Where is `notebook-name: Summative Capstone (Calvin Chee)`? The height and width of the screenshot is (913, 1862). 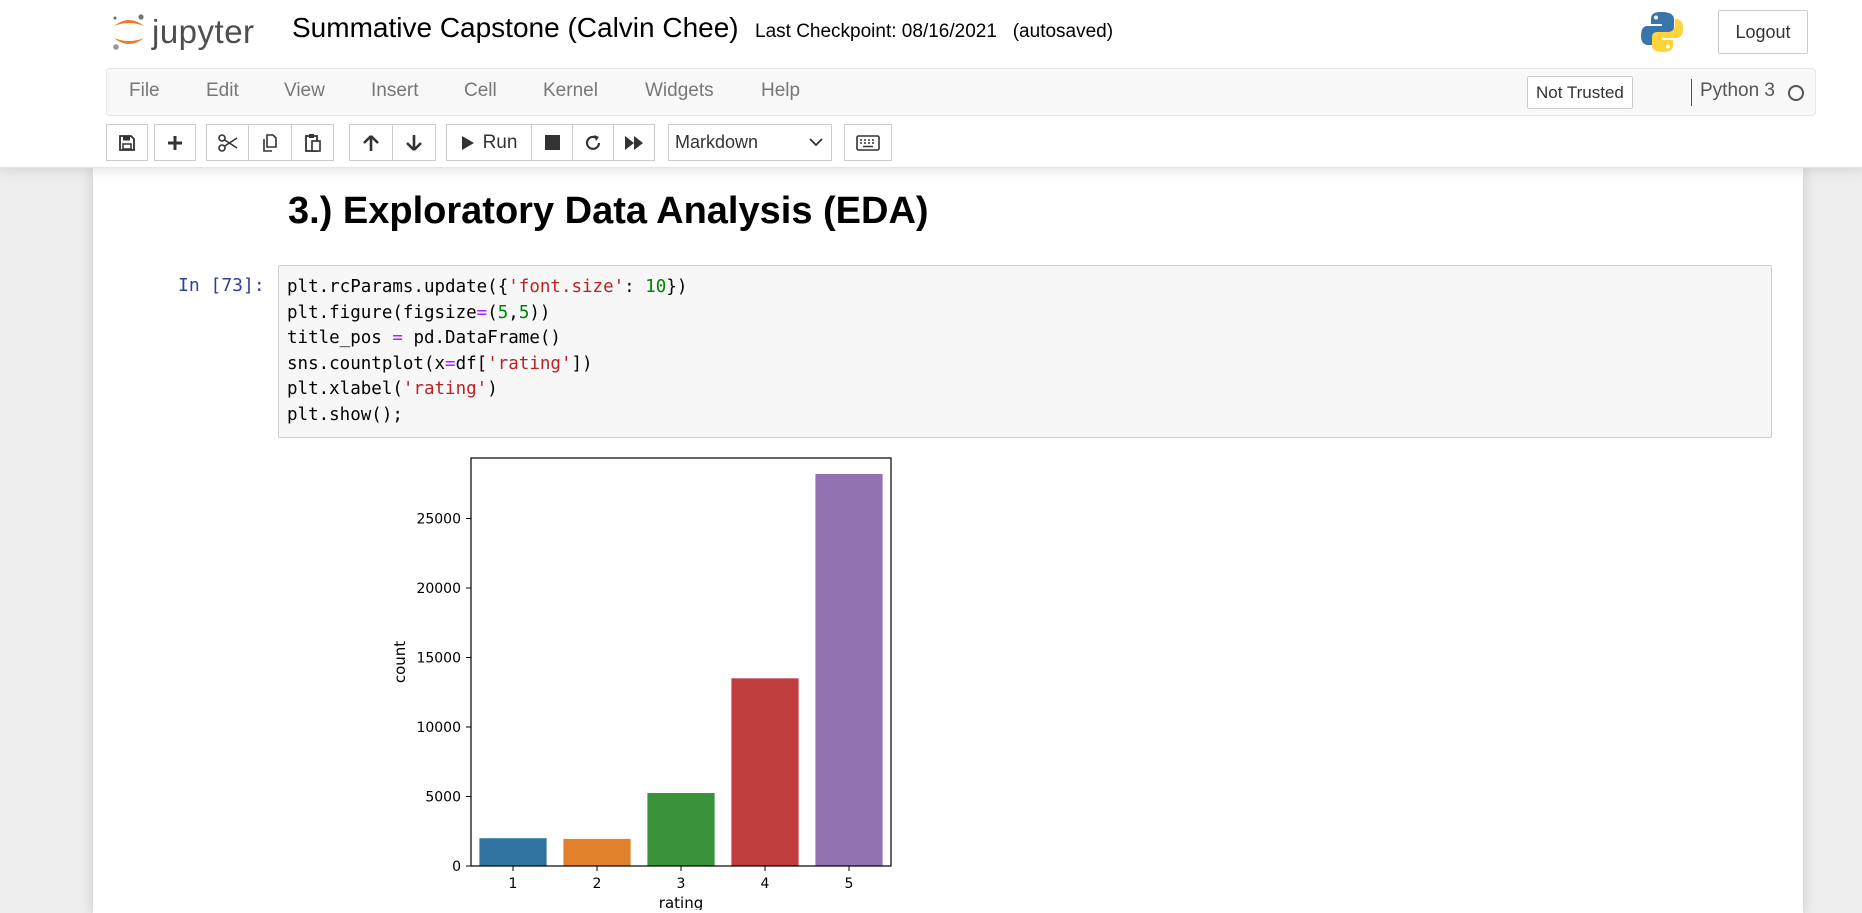
notebook-name: Summative Capstone (Calvin Chee) is located at coordinates (515, 27).